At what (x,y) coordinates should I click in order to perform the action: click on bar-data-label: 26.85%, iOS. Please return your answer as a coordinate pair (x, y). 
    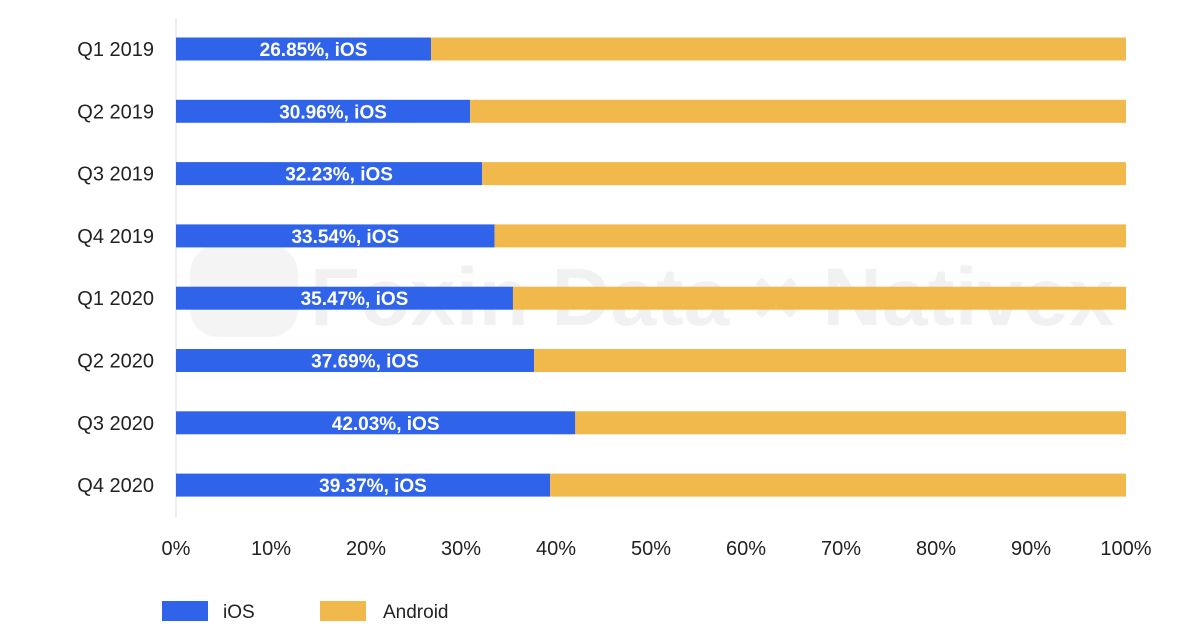
    Looking at the image, I should click on (314, 50).